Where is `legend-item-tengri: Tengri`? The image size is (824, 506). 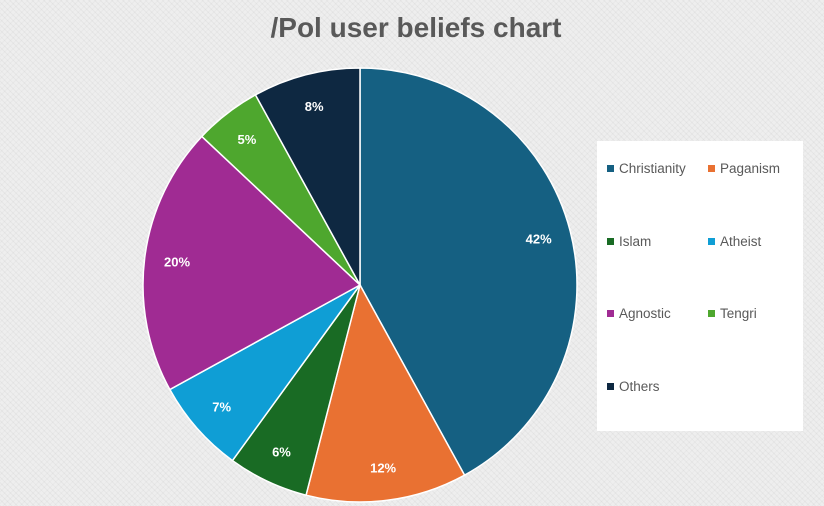 legend-item-tengri: Tengri is located at coordinates (732, 313).